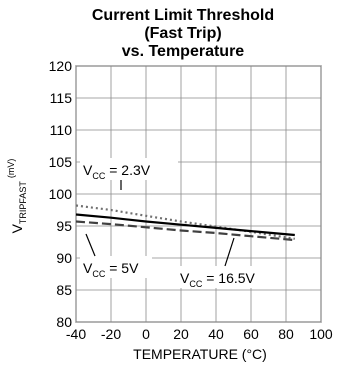 This screenshot has width=340, height=366. Describe the element at coordinates (116, 256) in the screenshot. I see `annotation-vcc-5v: VCC = 5V` at that location.